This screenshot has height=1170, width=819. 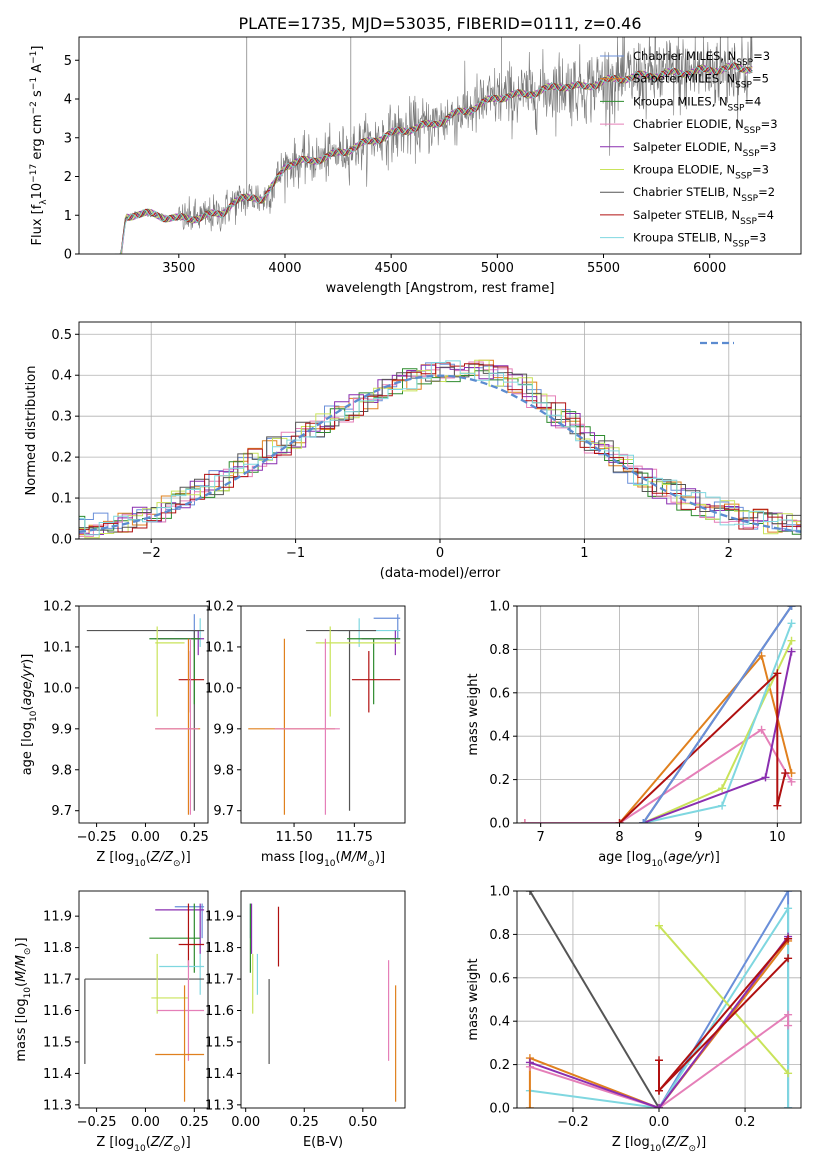 I want to click on x-axis-label: E(B-V), so click(x=323, y=1142).